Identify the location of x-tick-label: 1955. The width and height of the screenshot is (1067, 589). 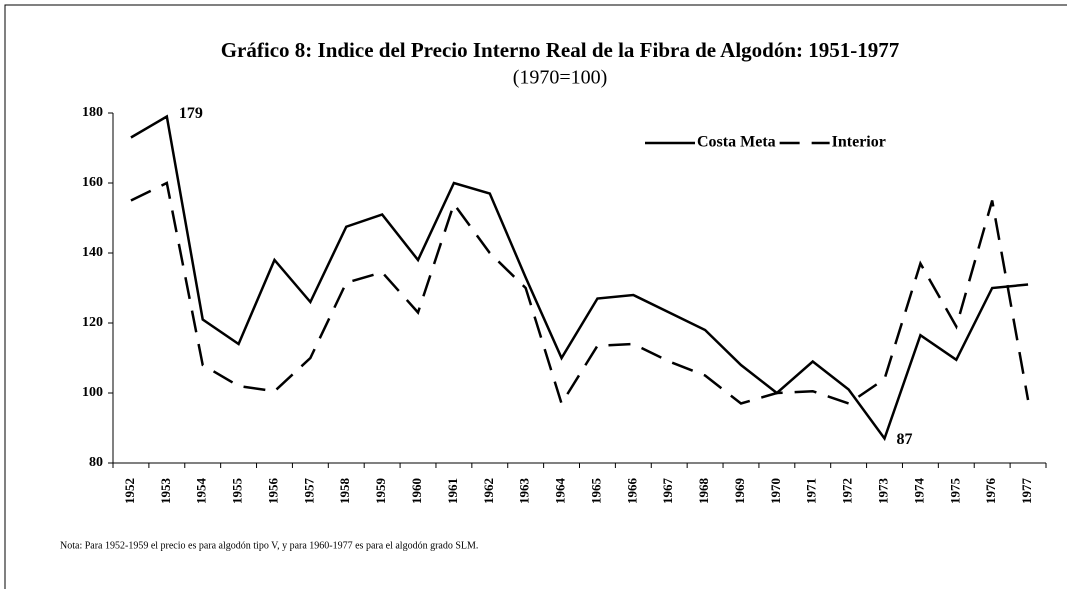
(237, 491).